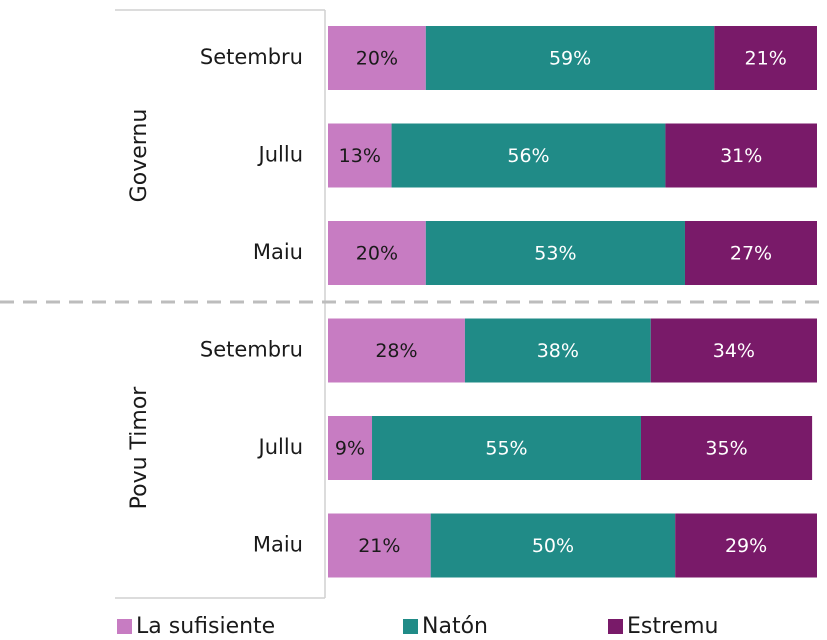 This screenshot has height=640, width=827. I want to click on data-label: 38%, so click(558, 351).